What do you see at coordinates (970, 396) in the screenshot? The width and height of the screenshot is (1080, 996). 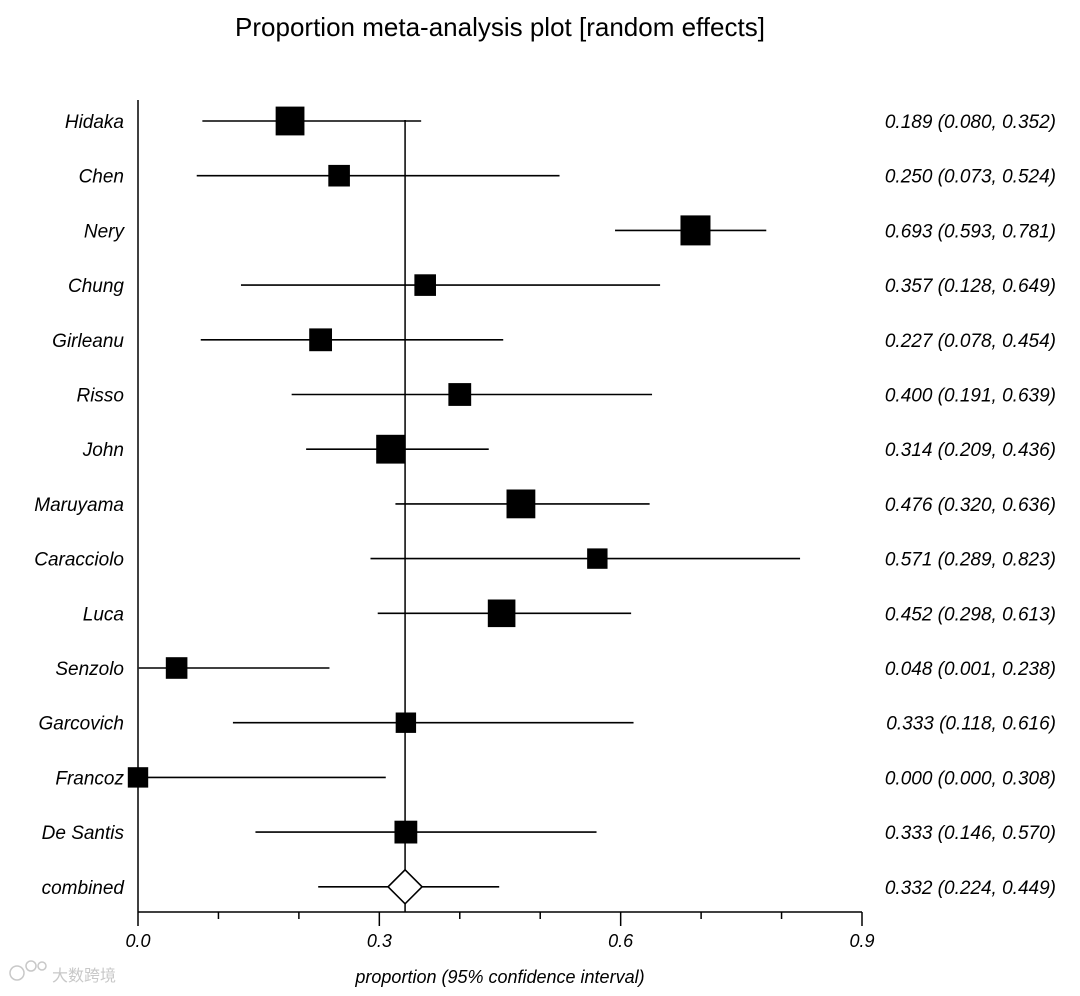 I see `estimate-label: 0.400 (0.191, 0.639)` at bounding box center [970, 396].